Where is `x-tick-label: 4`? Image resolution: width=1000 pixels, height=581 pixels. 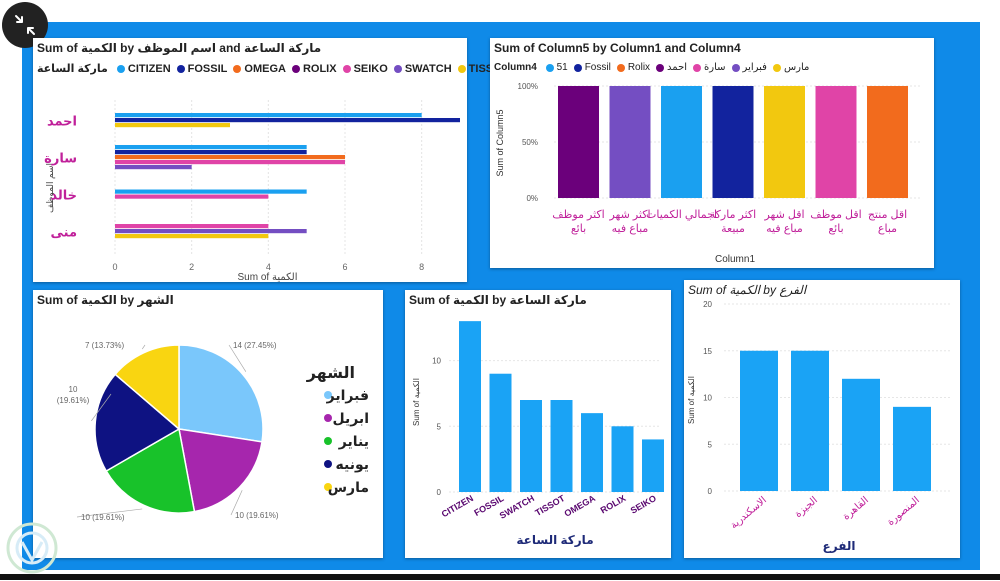
x-tick-label: 4 is located at coordinates (268, 267).